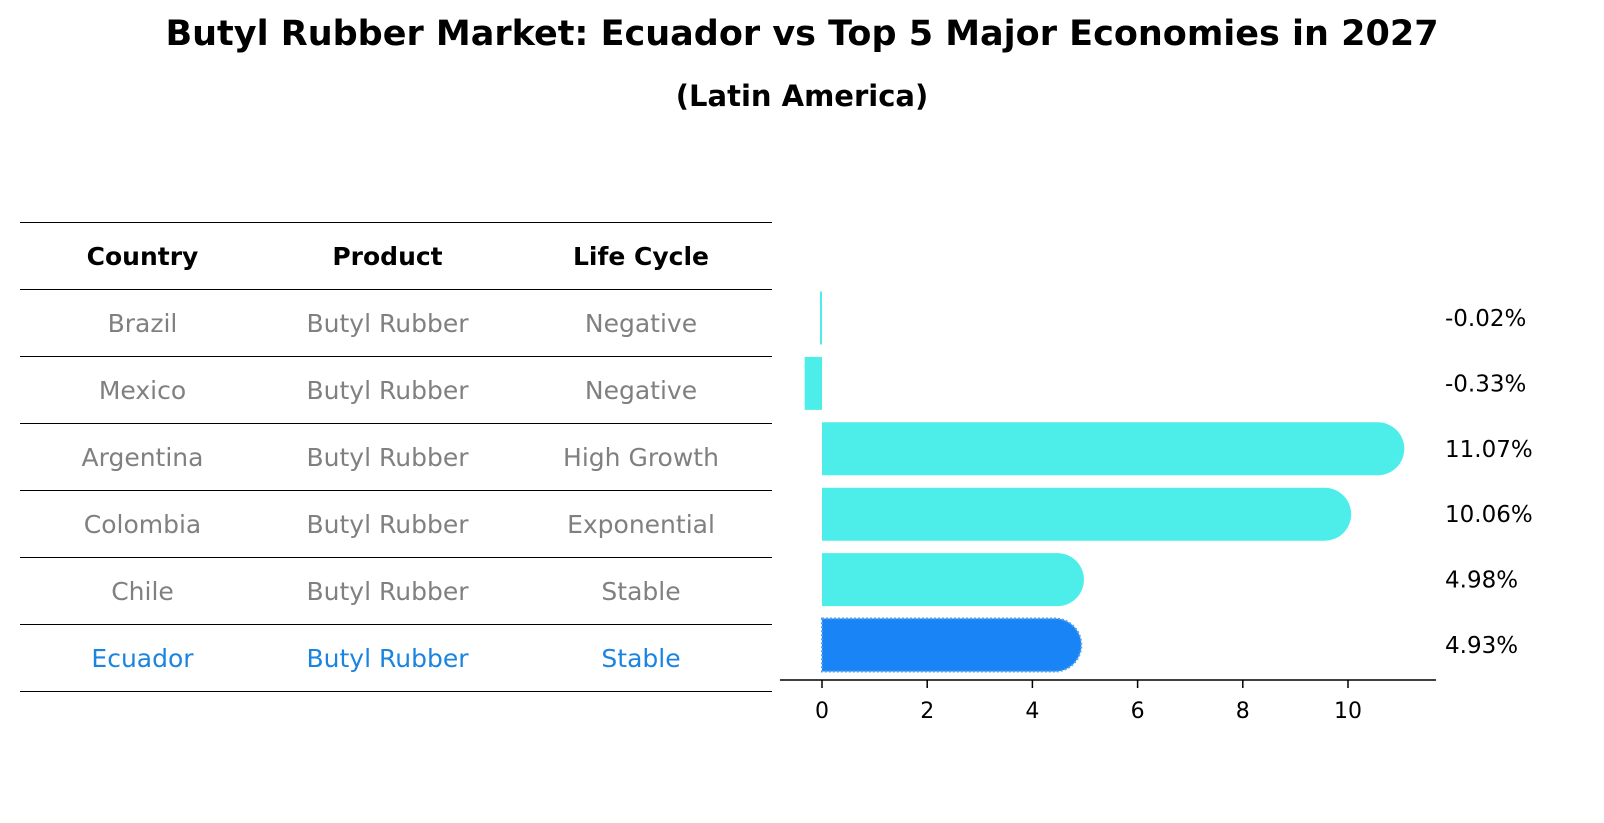 The image size is (1604, 823). What do you see at coordinates (1173, 318) in the screenshot?
I see `bar-group: -0.02%` at bounding box center [1173, 318].